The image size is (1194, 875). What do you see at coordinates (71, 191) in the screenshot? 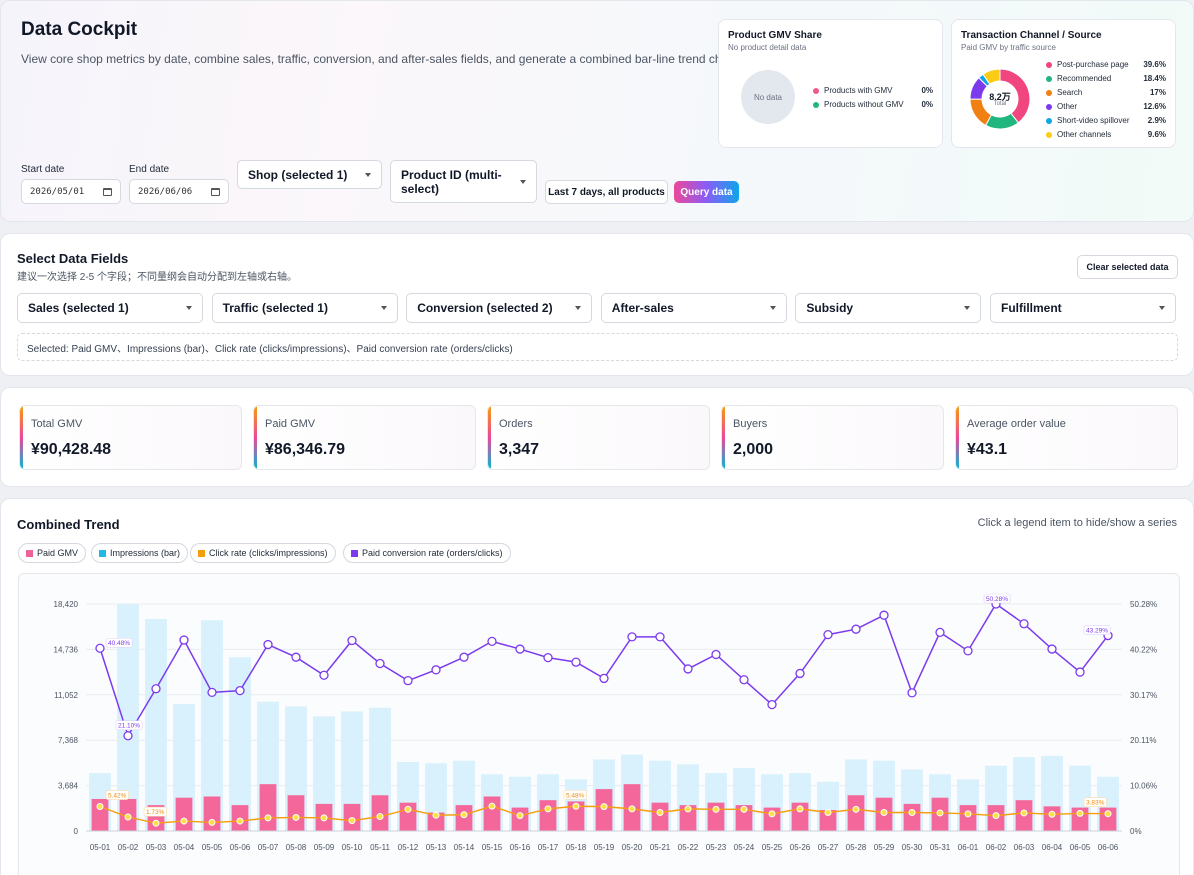
I see `start-date-input: 2026/05/01` at bounding box center [71, 191].